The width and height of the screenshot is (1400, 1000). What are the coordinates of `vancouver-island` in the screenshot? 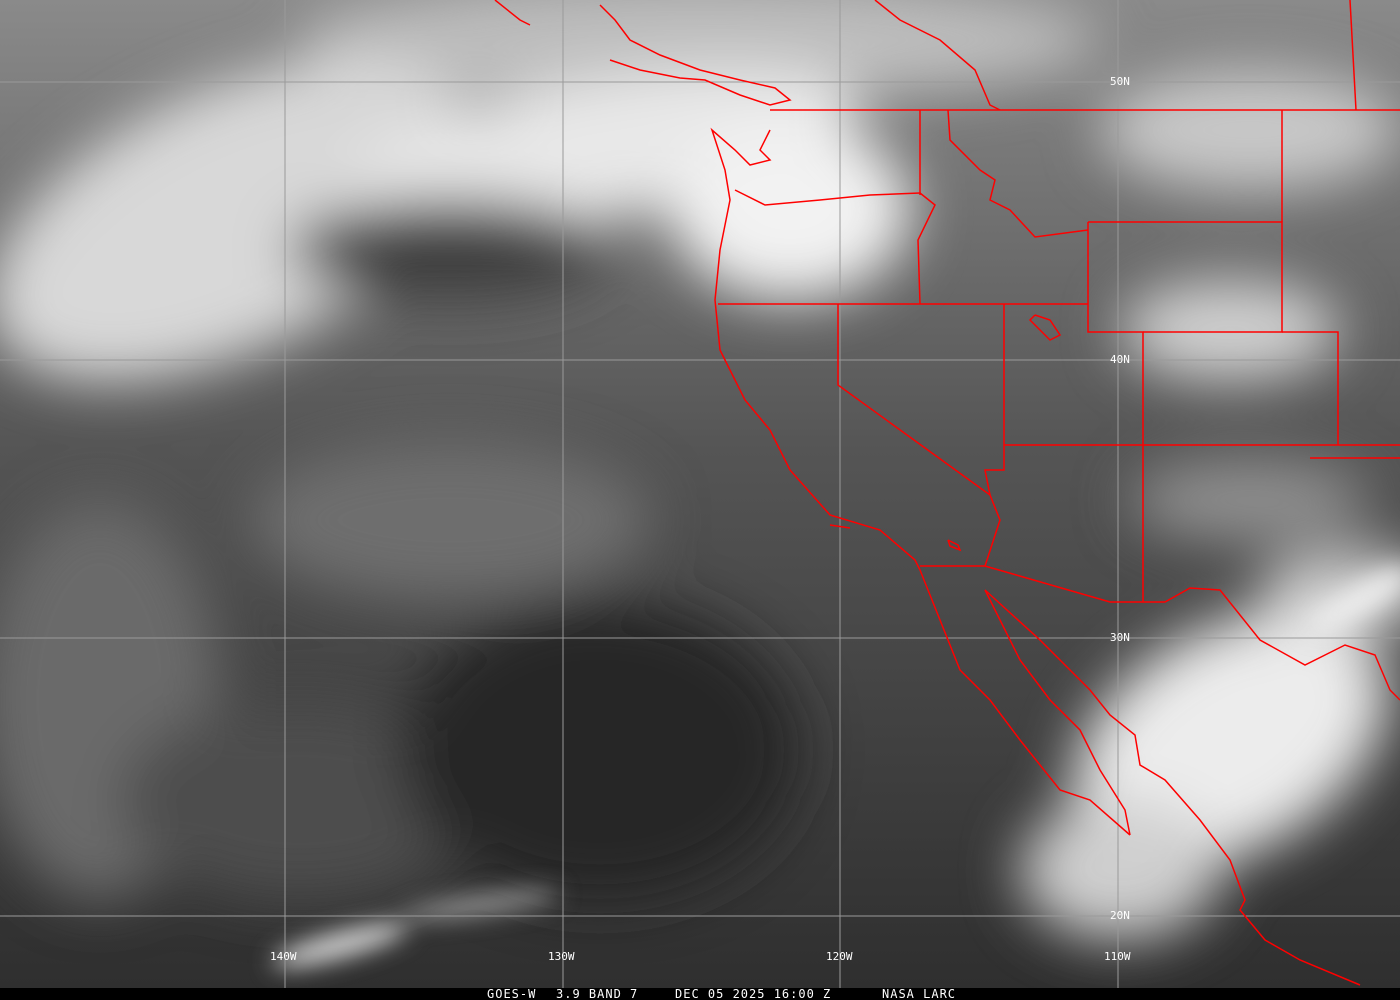 It's located at (695, 55).